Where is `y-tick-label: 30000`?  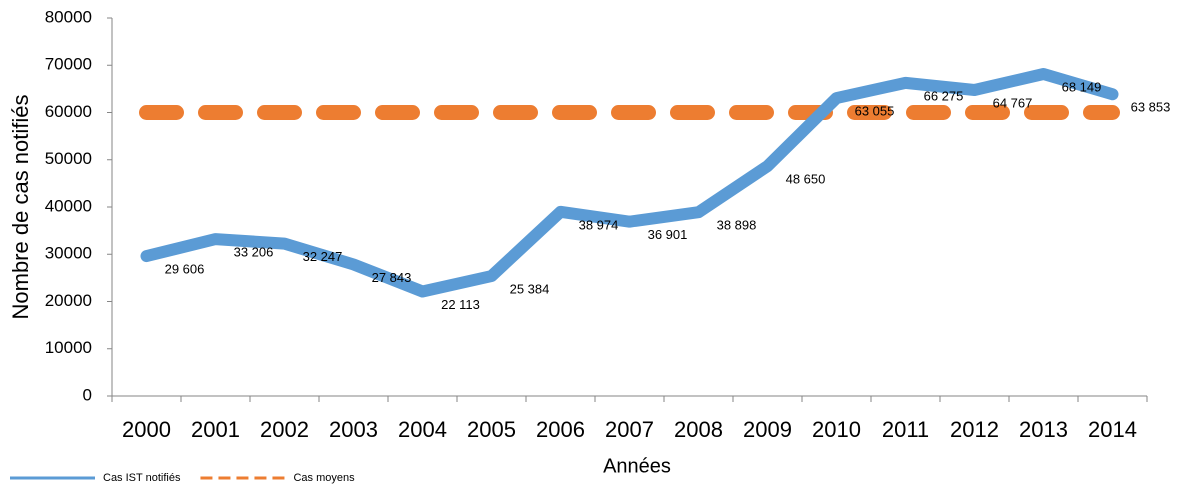
y-tick-label: 30000 is located at coordinates (68, 253).